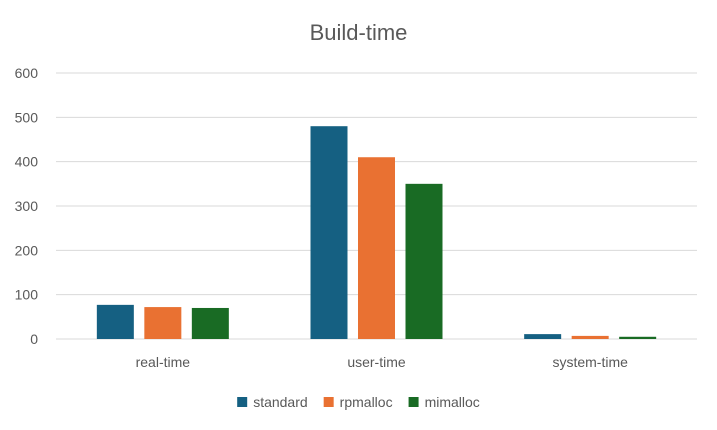  I want to click on x-category-label: user-time, so click(376, 362).